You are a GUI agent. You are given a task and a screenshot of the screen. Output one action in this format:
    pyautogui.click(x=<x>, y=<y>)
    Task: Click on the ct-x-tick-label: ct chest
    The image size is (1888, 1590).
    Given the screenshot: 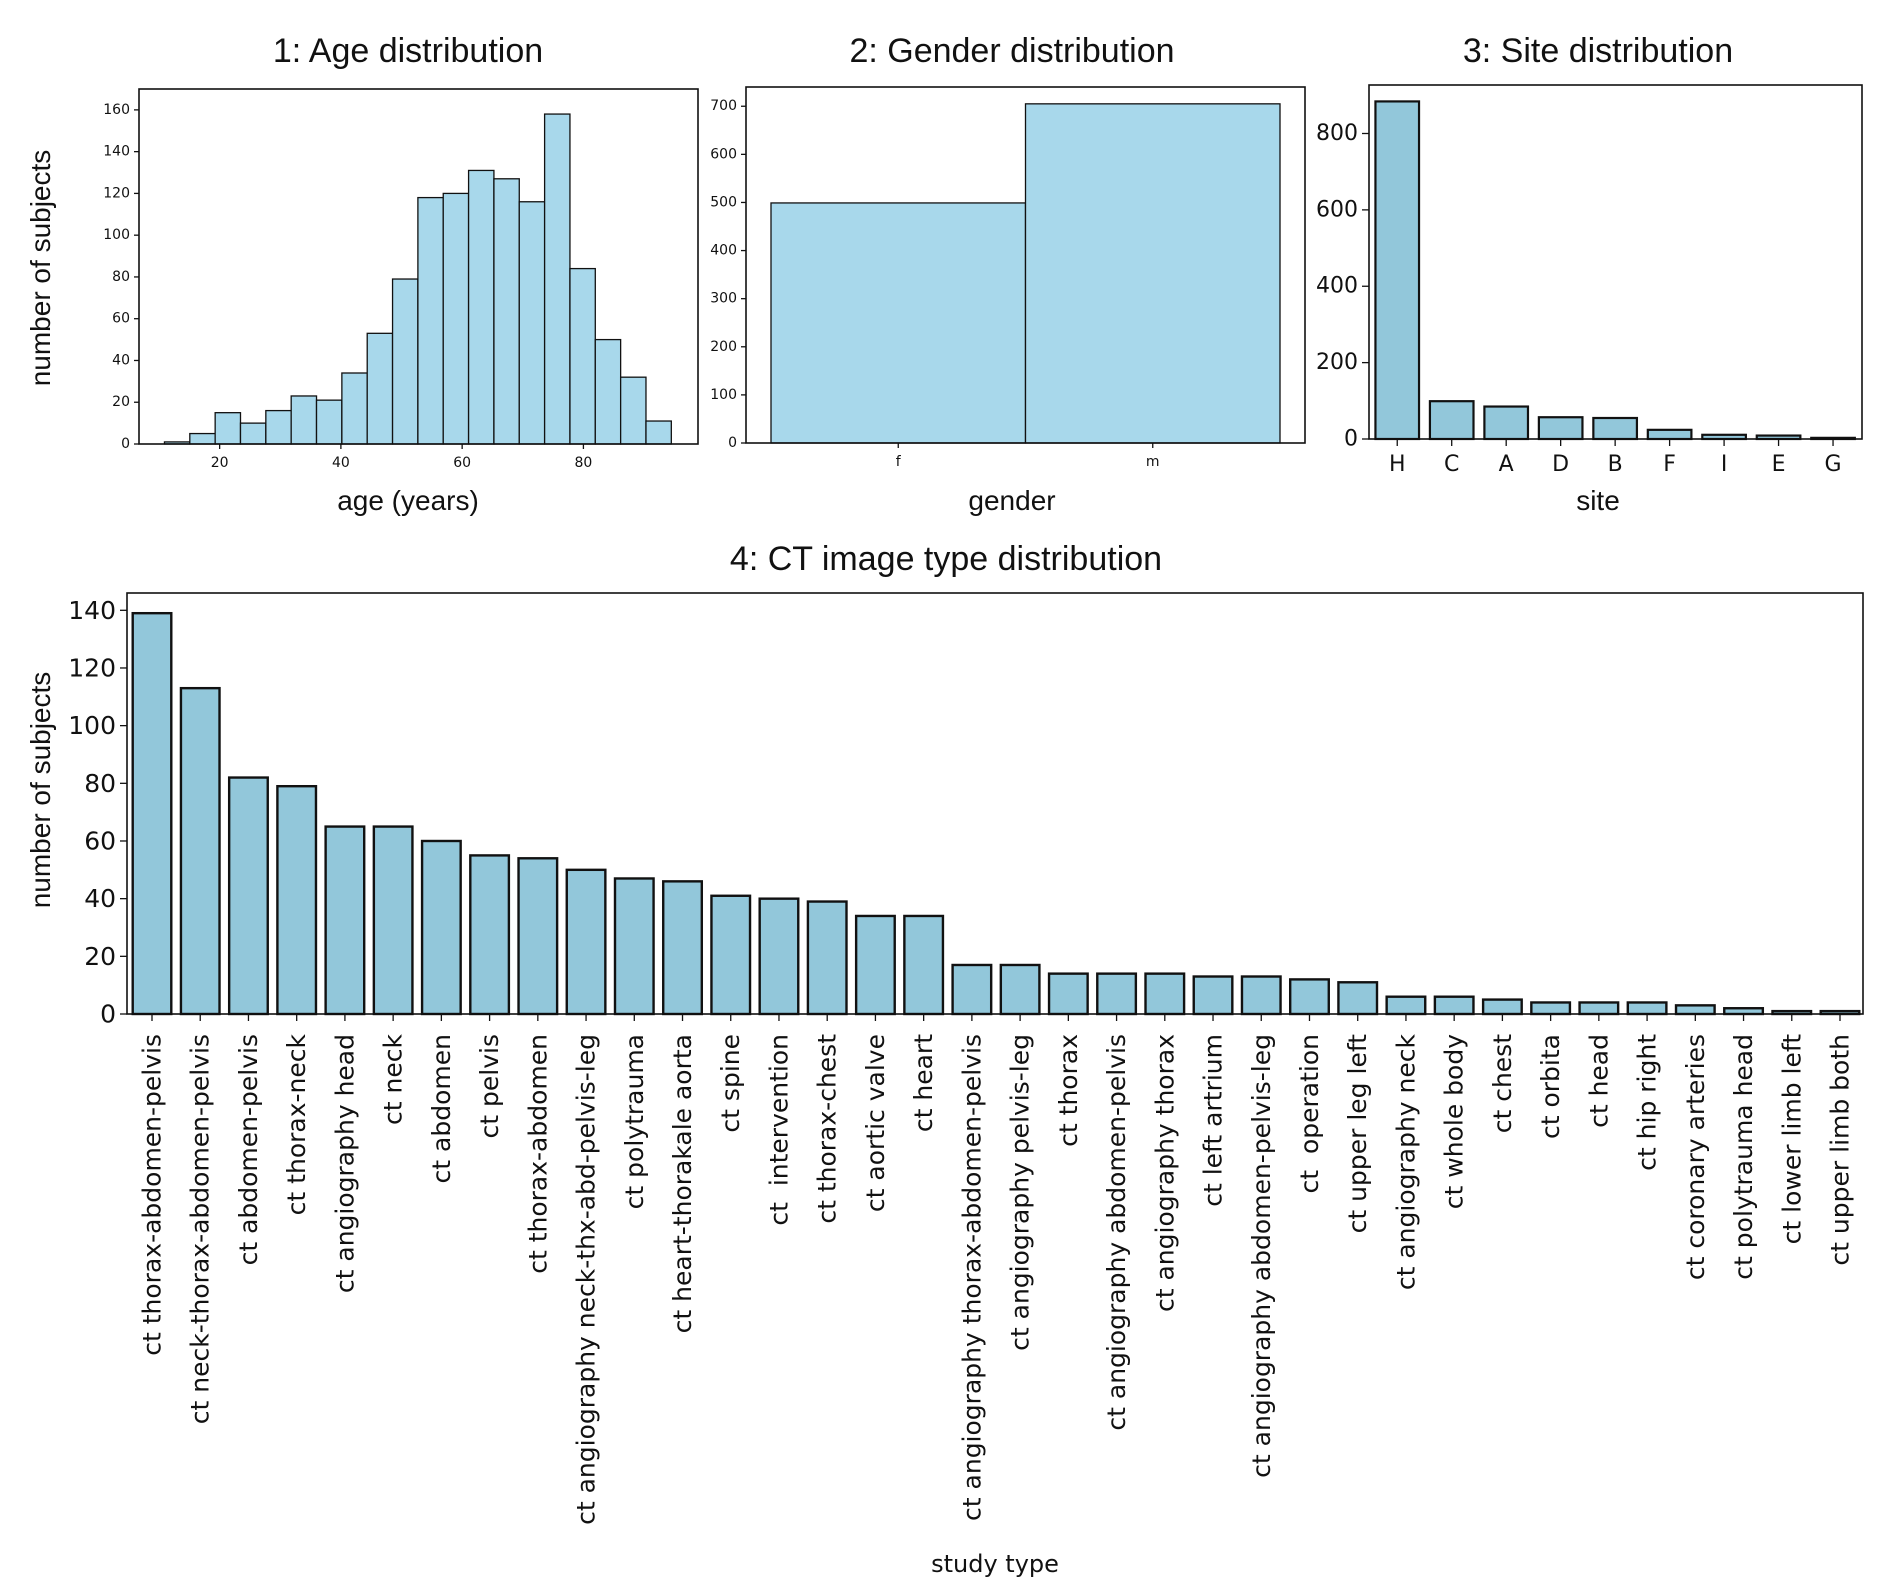 What is the action you would take?
    pyautogui.click(x=1502, y=1083)
    